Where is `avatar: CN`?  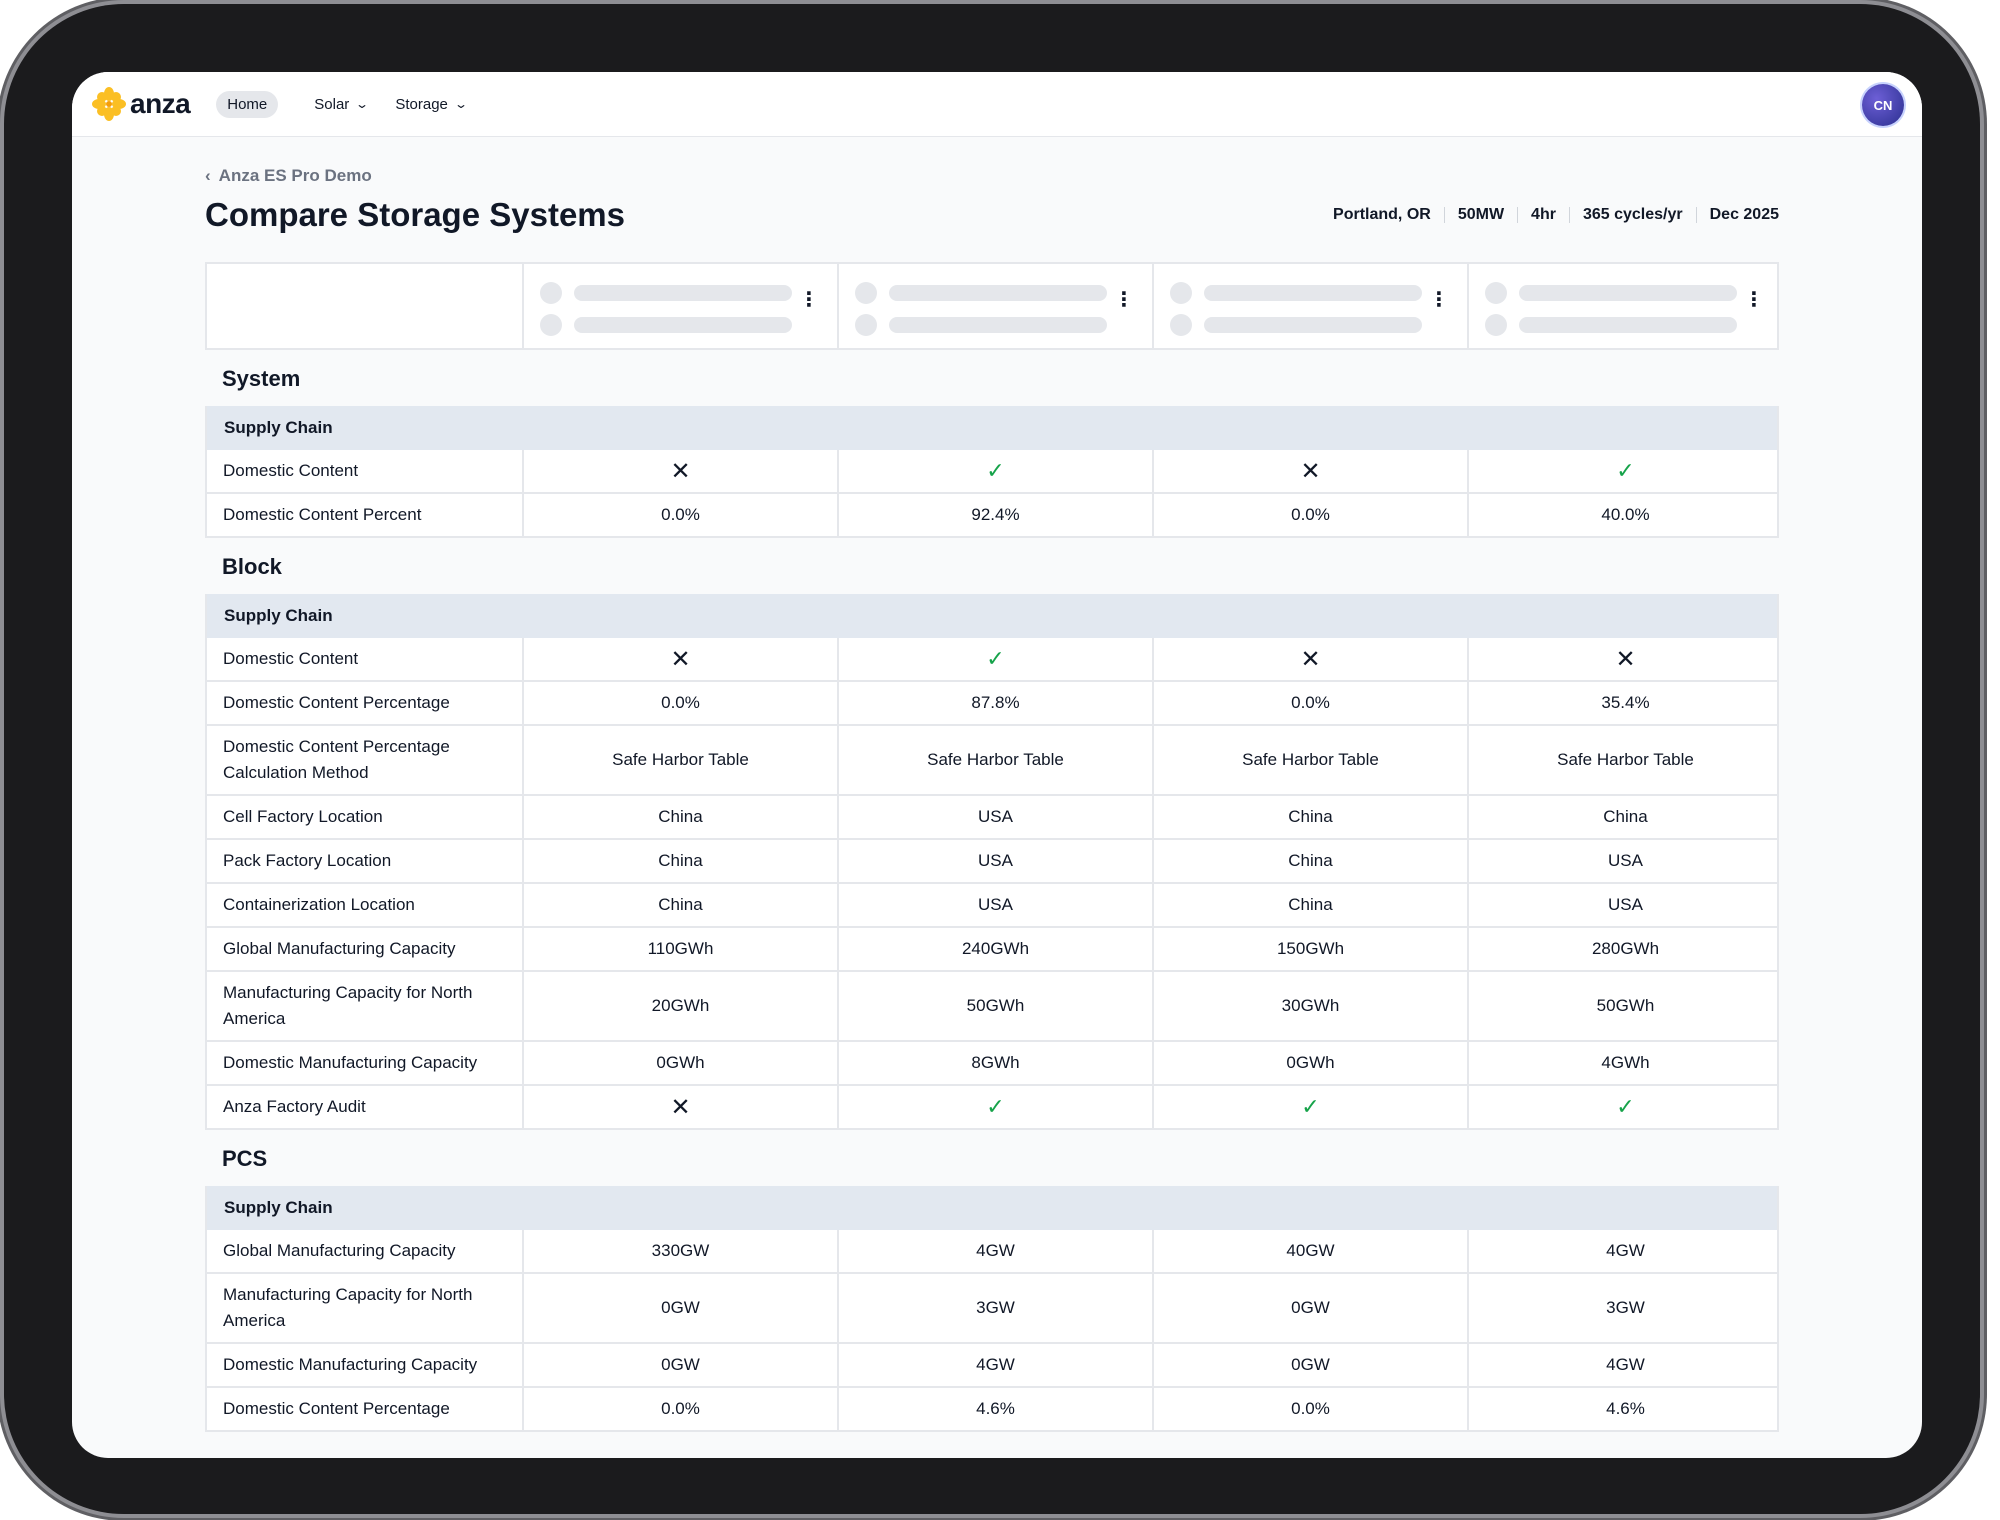
avatar: CN is located at coordinates (1883, 105).